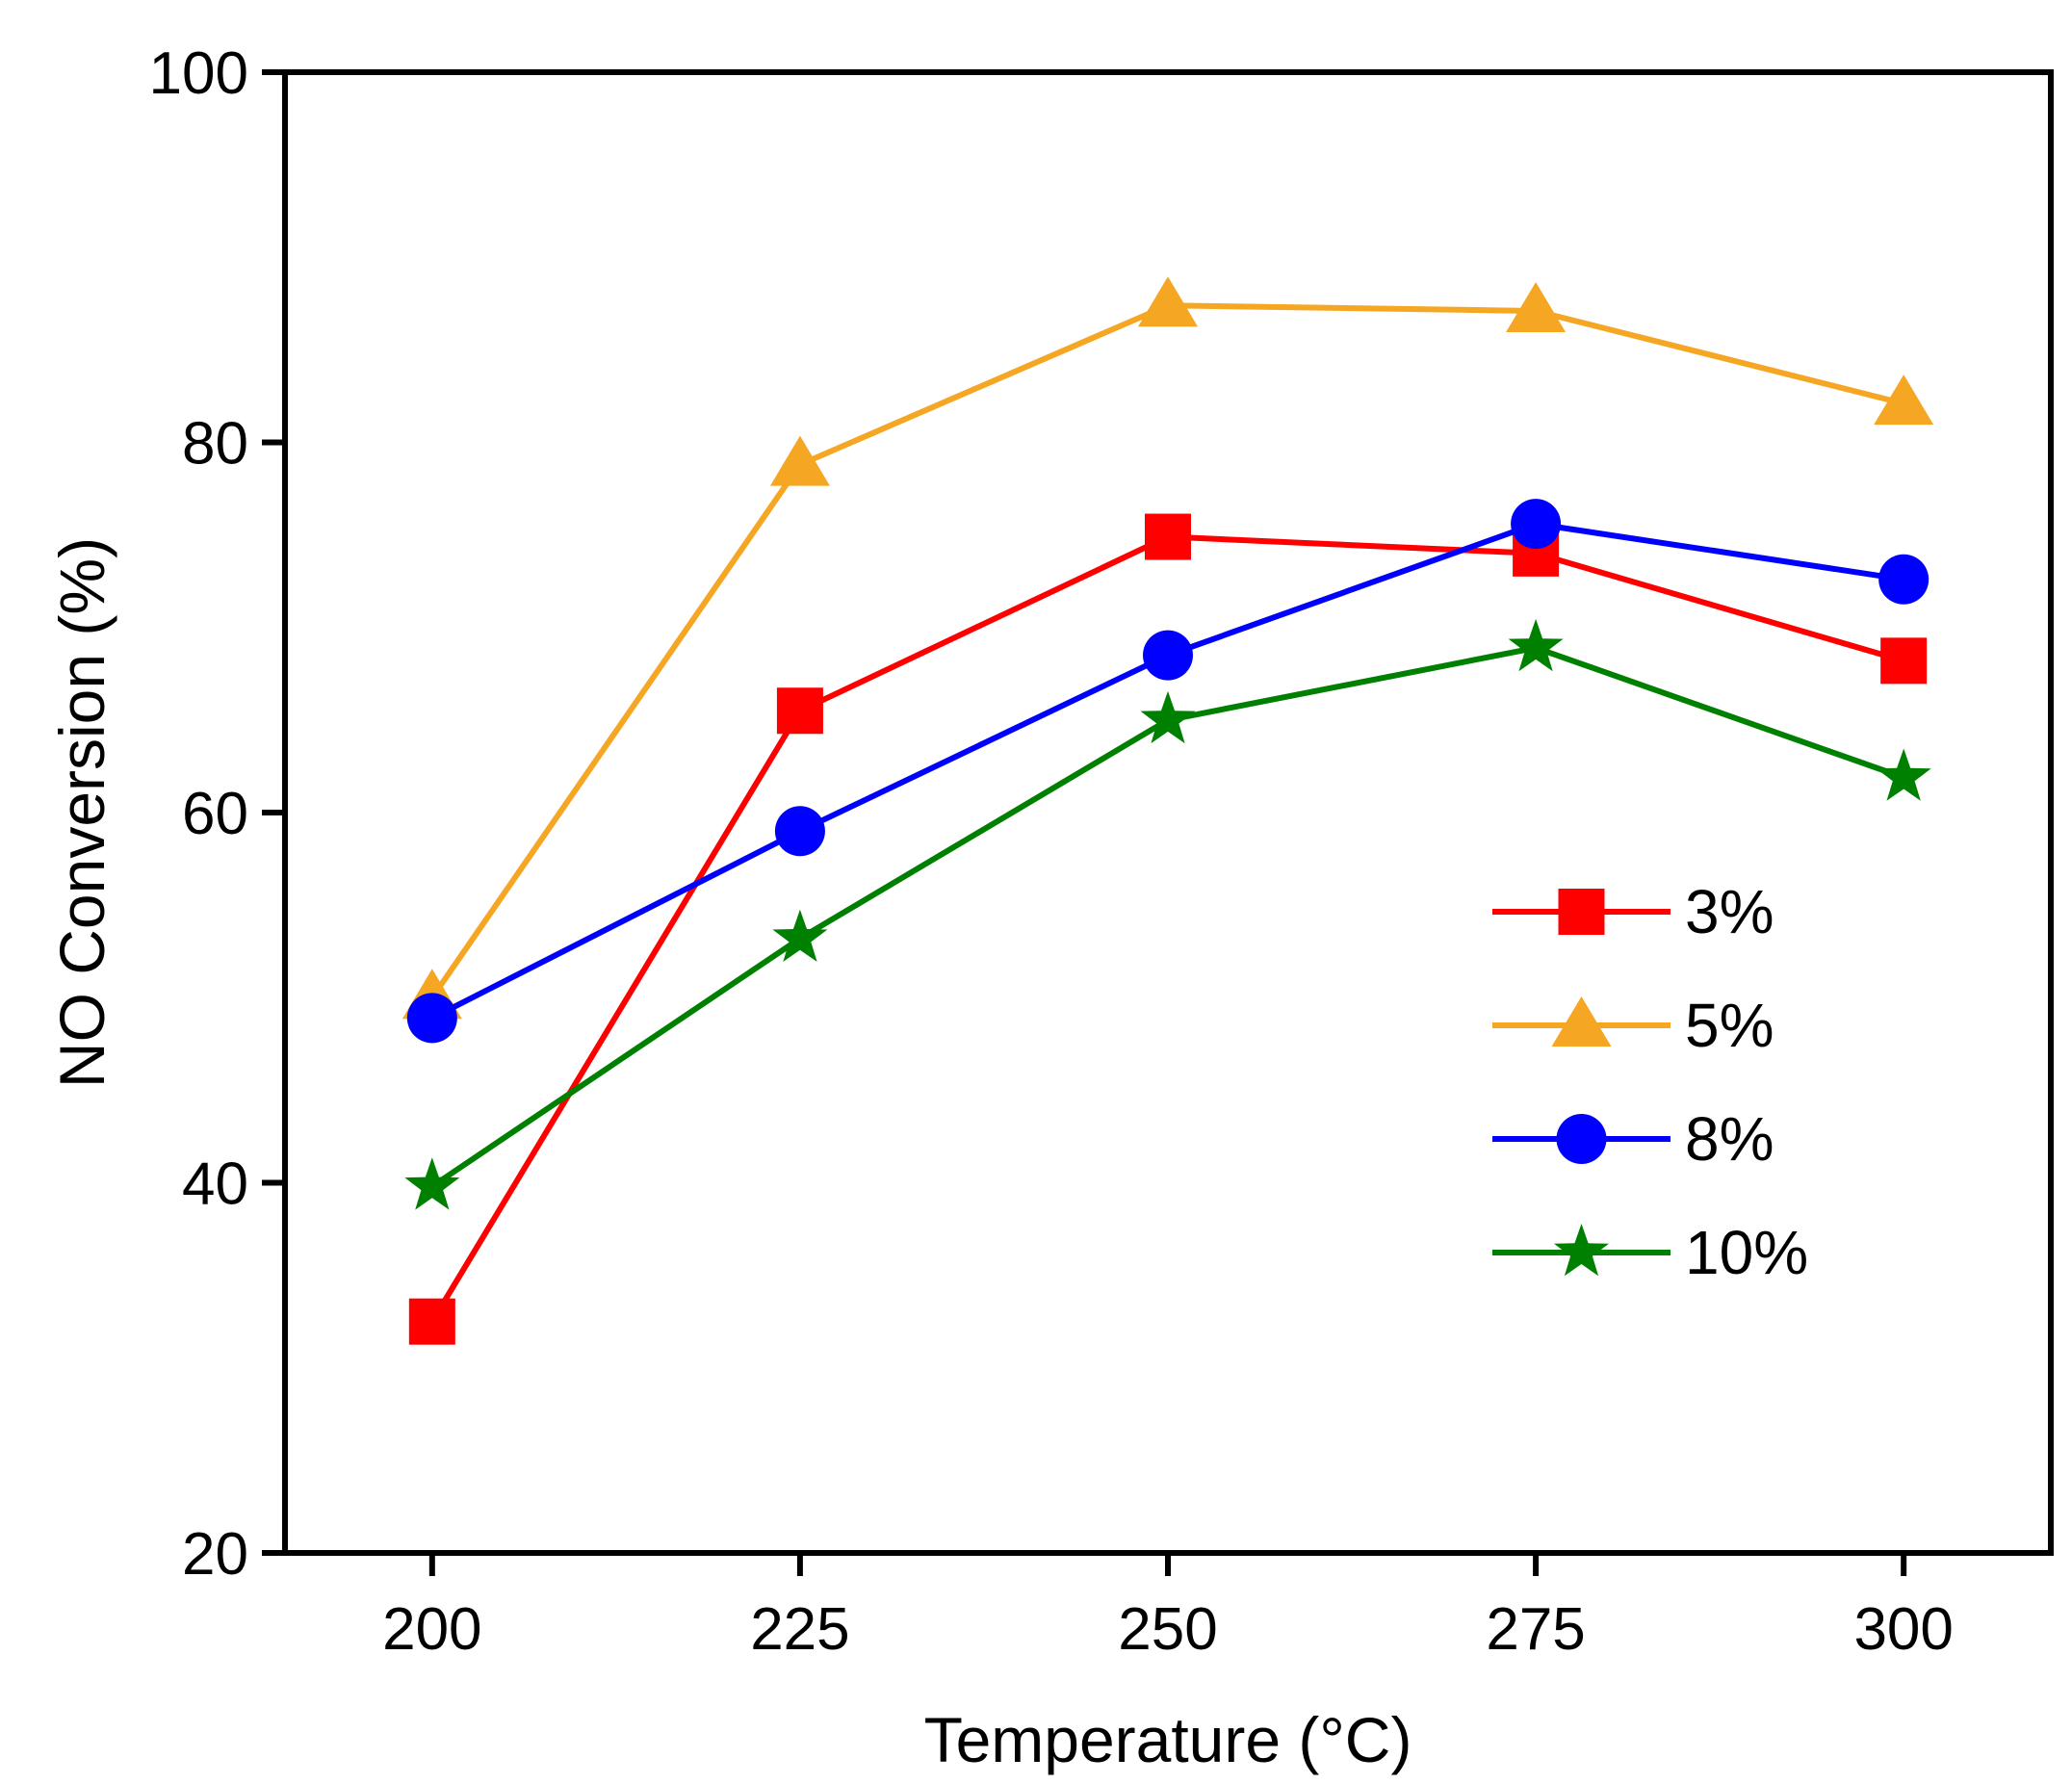 This screenshot has height=1784, width=2072. What do you see at coordinates (1903, 1629) in the screenshot?
I see `x-tick-label: 300` at bounding box center [1903, 1629].